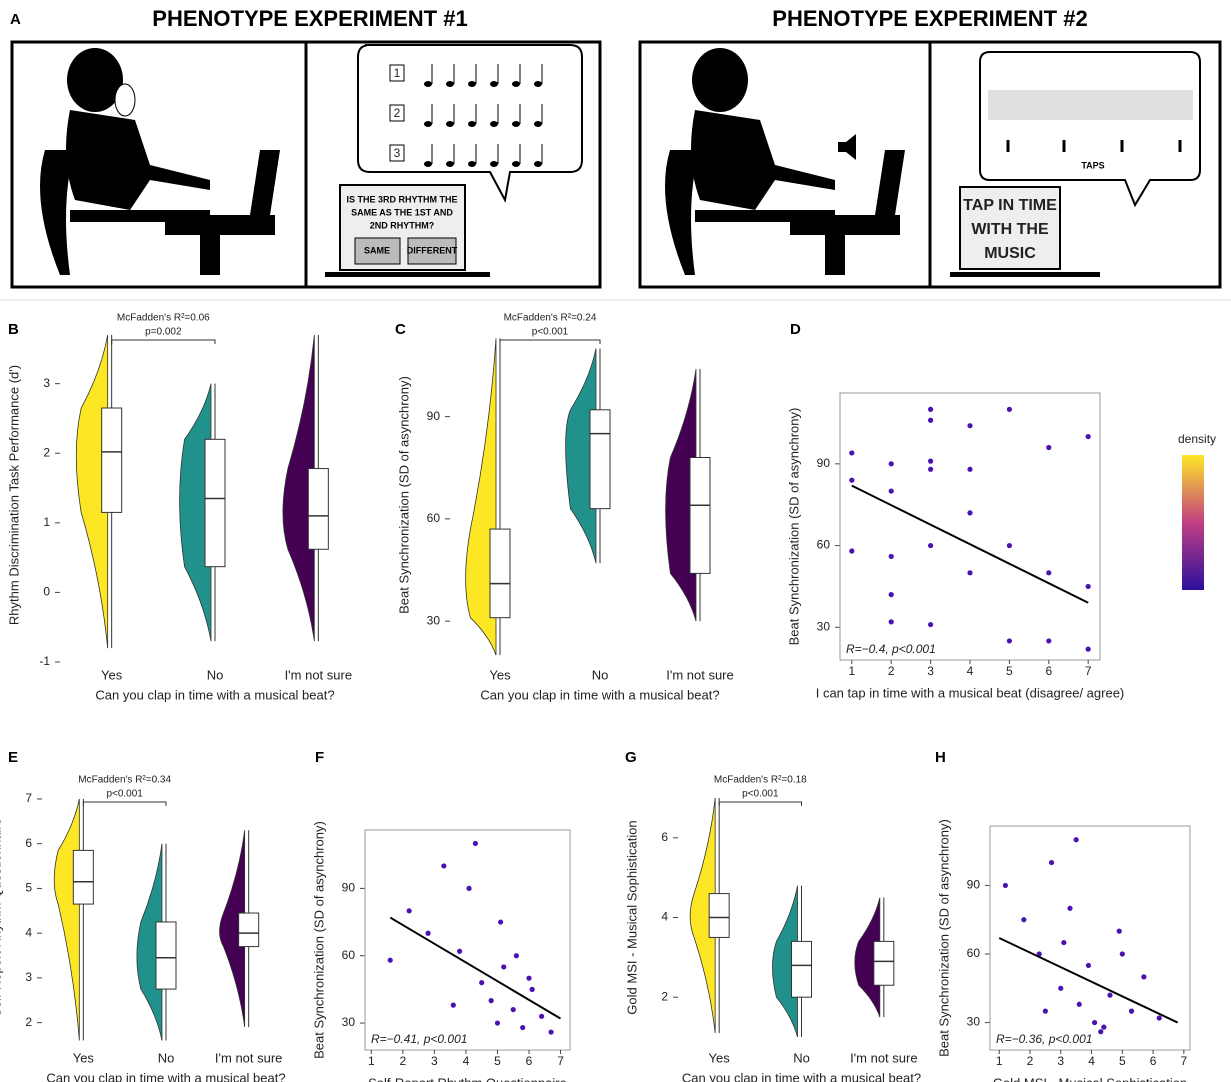 The width and height of the screenshot is (1231, 1082). I want to click on x-tick-label: 1, so click(371, 1061).